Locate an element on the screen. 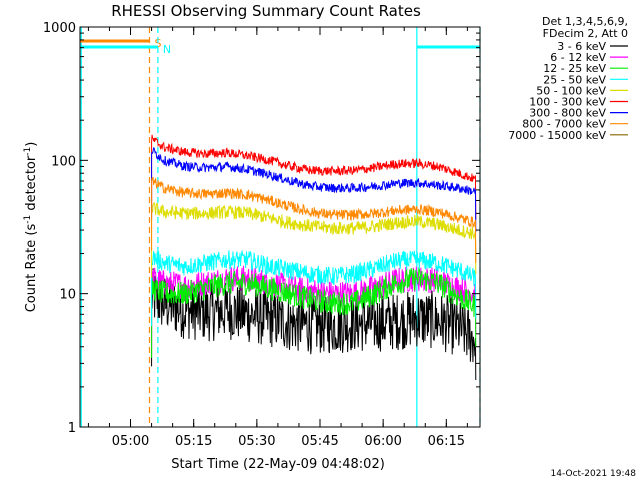 The image size is (640, 480). y-axis-label: Count Rate (s-1 detector-1) is located at coordinates (31, 227).